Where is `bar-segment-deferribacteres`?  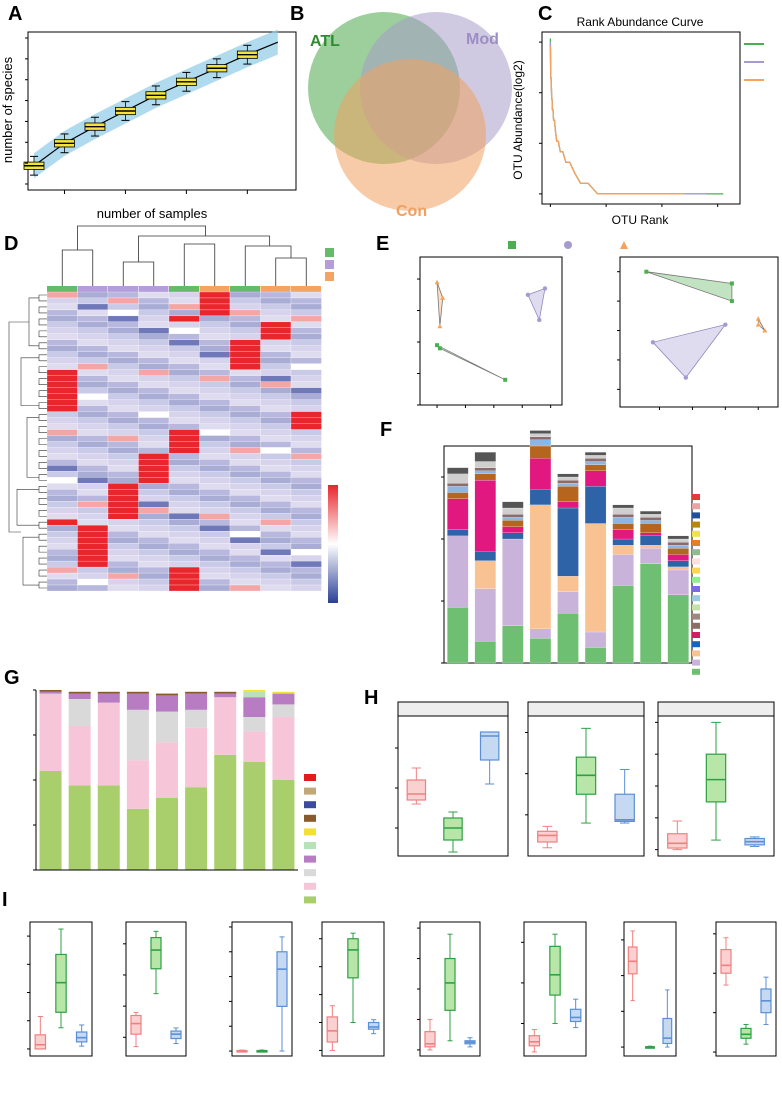 bar-segment-deferribacteres is located at coordinates (254, 724).